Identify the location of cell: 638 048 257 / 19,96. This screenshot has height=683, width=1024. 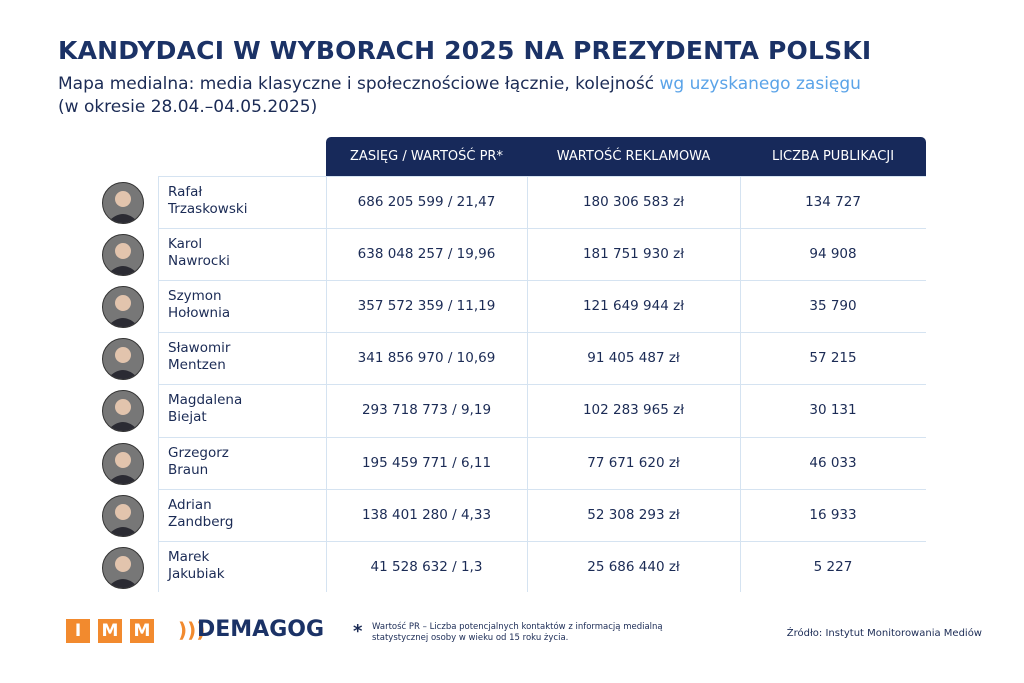
(426, 254).